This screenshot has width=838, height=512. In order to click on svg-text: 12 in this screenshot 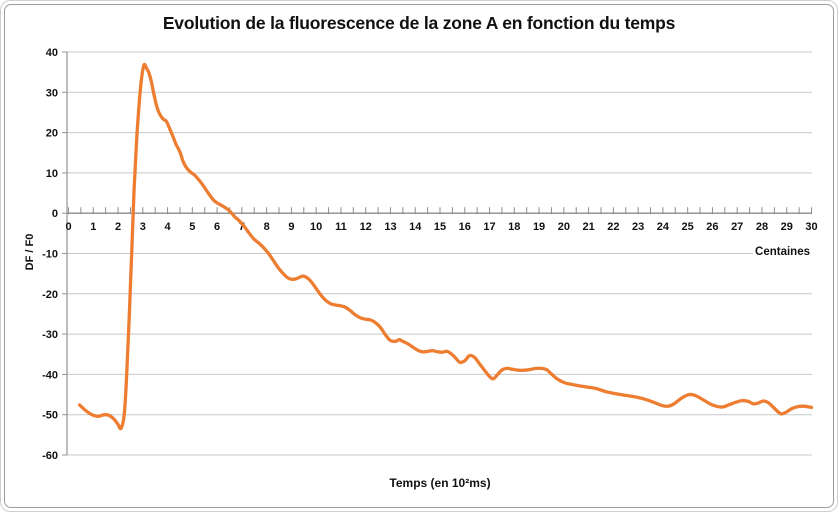, I will do `click(366, 227)`.